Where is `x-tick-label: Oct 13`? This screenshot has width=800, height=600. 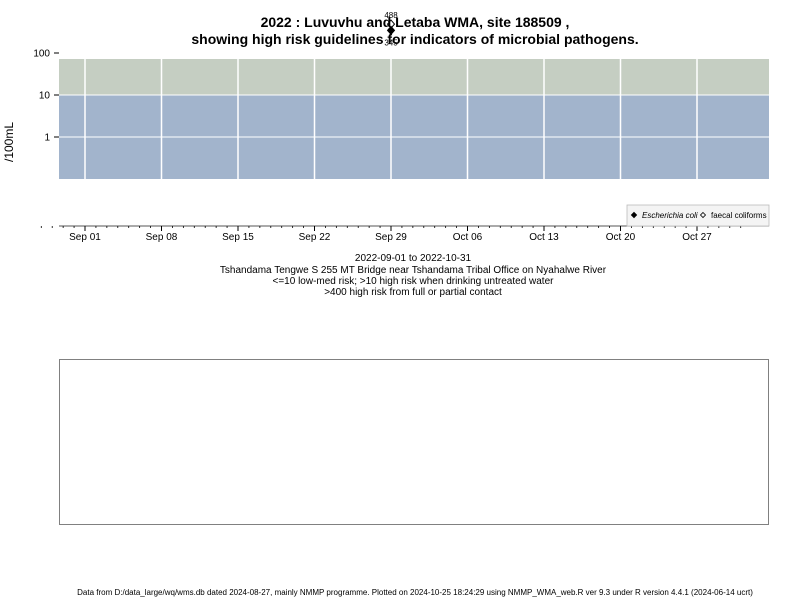 x-tick-label: Oct 13 is located at coordinates (544, 237).